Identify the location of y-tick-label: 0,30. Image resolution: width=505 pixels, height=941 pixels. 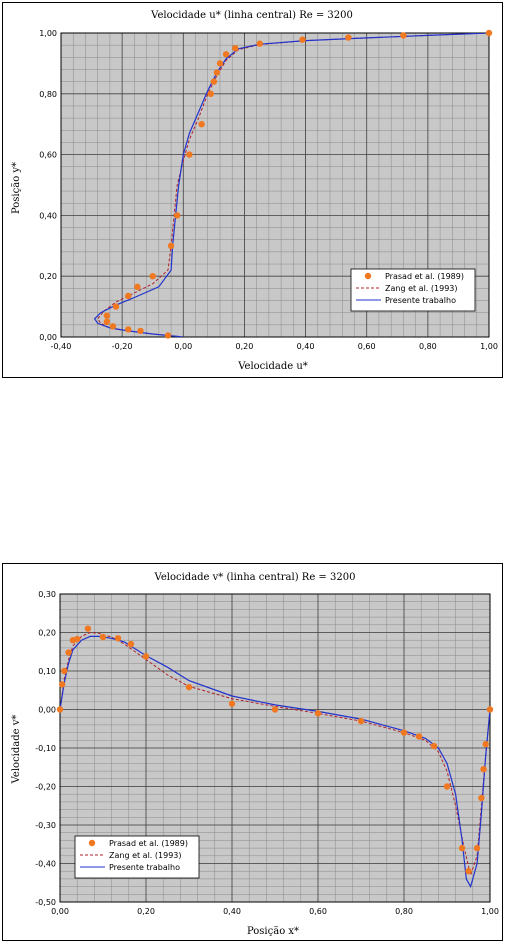
(47, 594).